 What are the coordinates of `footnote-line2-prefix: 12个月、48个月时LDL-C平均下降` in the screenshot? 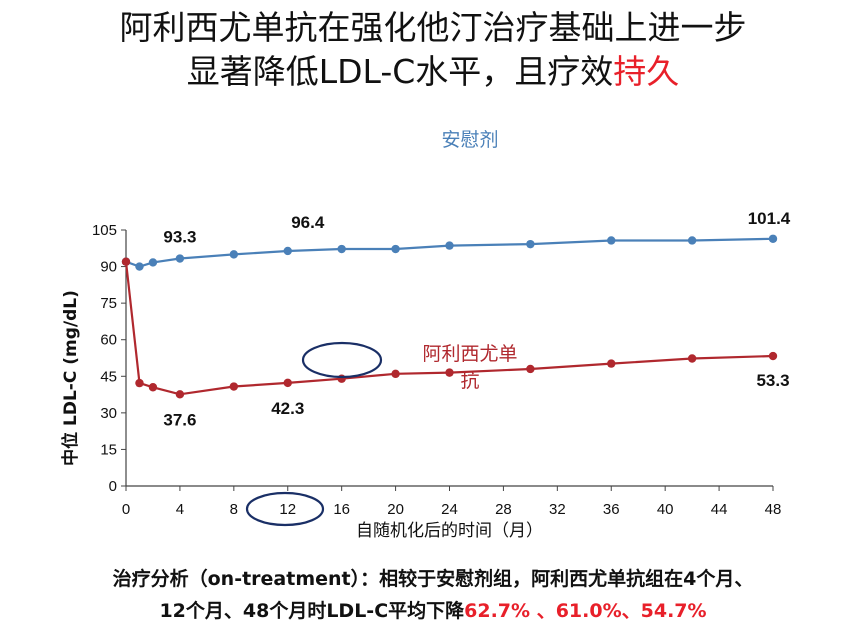 It's located at (312, 611).